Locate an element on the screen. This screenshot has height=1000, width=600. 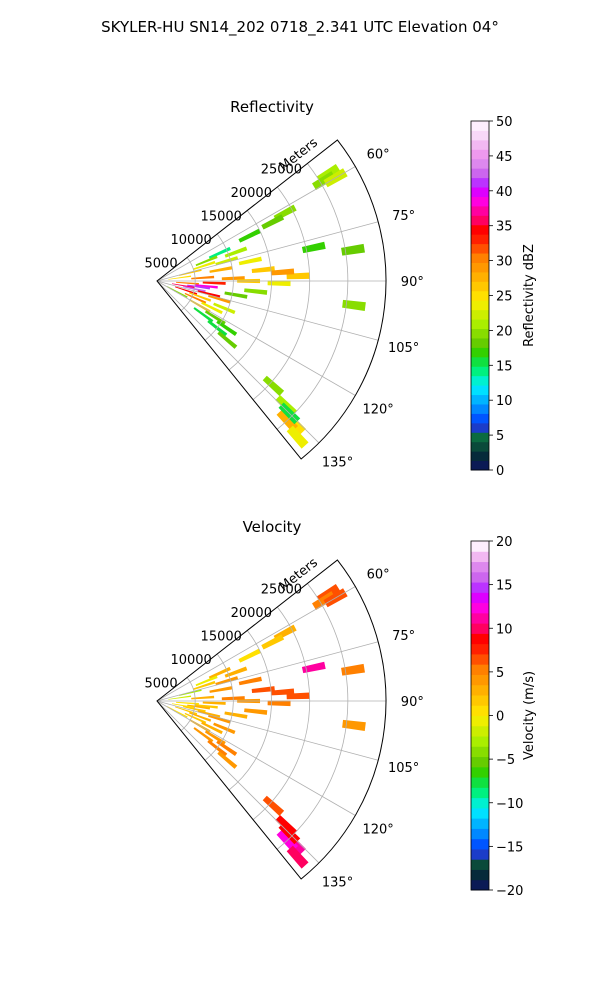
colorbar: −20 −15 −10 −5 0 5 10 15 20 Velocity (m/s) is located at coordinates (503, 717).